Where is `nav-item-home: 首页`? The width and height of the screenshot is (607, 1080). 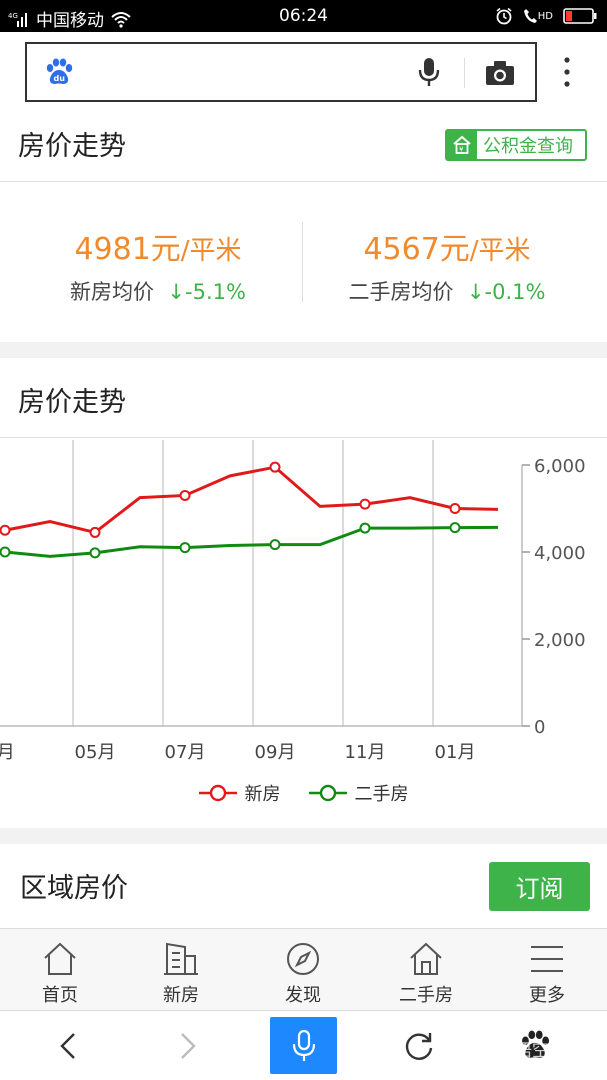 nav-item-home: 首页 is located at coordinates (60, 970).